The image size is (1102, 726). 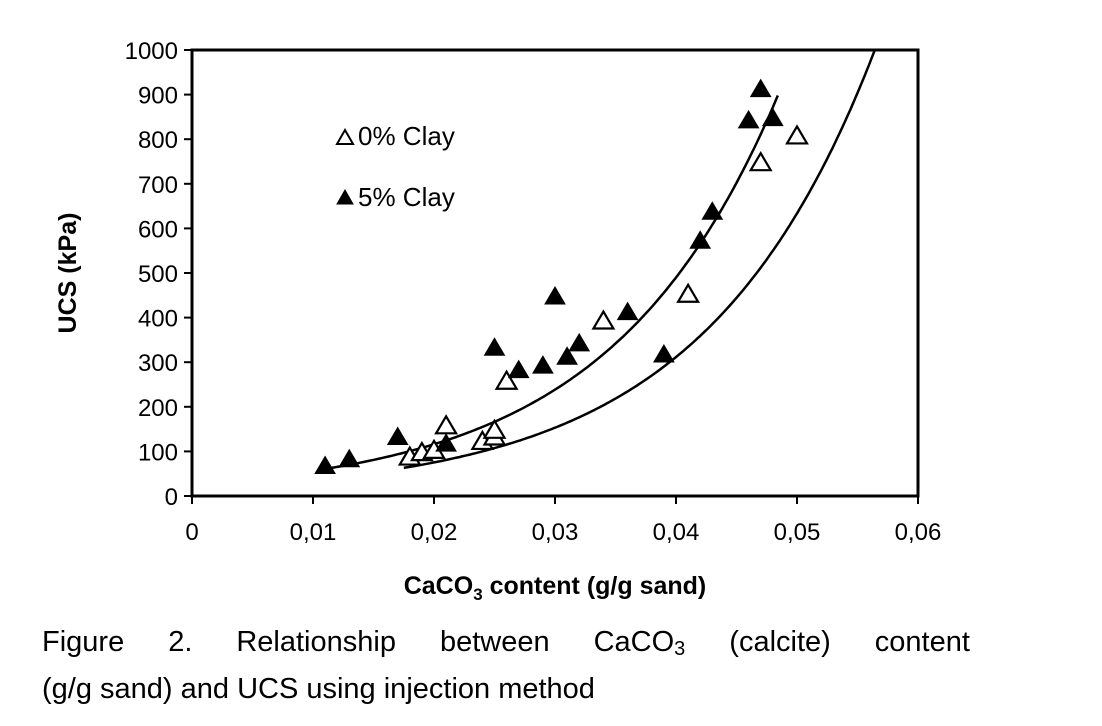 What do you see at coordinates (151, 51) in the screenshot?
I see `y-tick-label: 1000` at bounding box center [151, 51].